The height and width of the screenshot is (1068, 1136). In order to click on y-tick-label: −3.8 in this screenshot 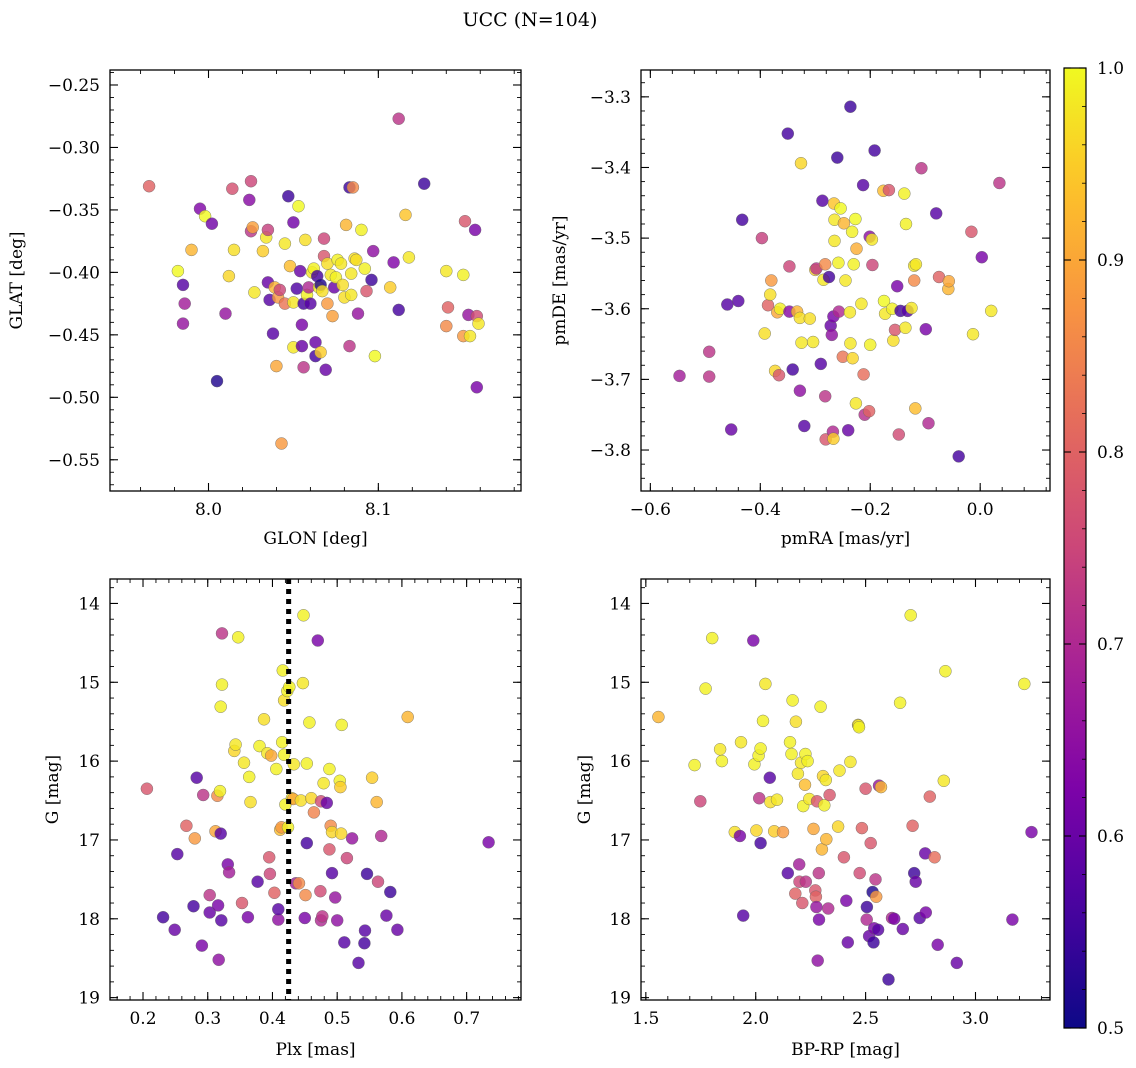, I will do `click(610, 451)`.